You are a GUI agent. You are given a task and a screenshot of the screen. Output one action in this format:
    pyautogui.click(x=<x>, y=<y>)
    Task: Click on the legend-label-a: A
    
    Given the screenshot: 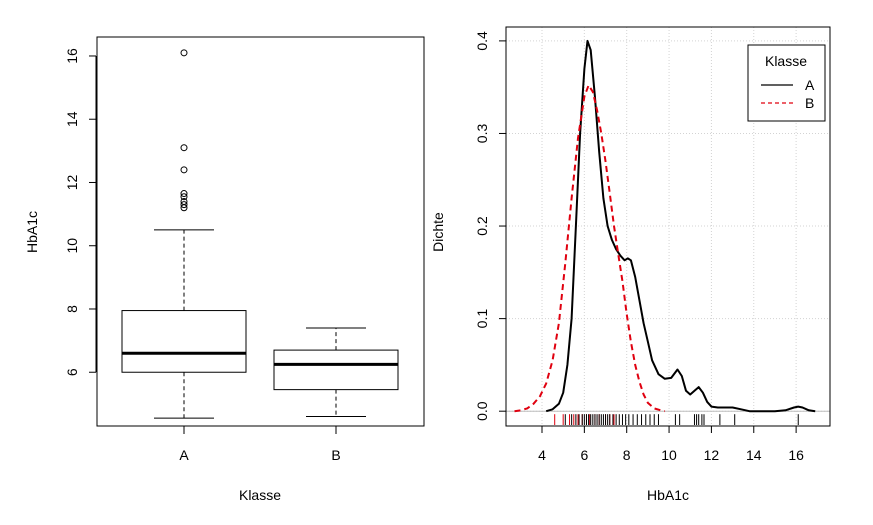 What is the action you would take?
    pyautogui.click(x=810, y=85)
    